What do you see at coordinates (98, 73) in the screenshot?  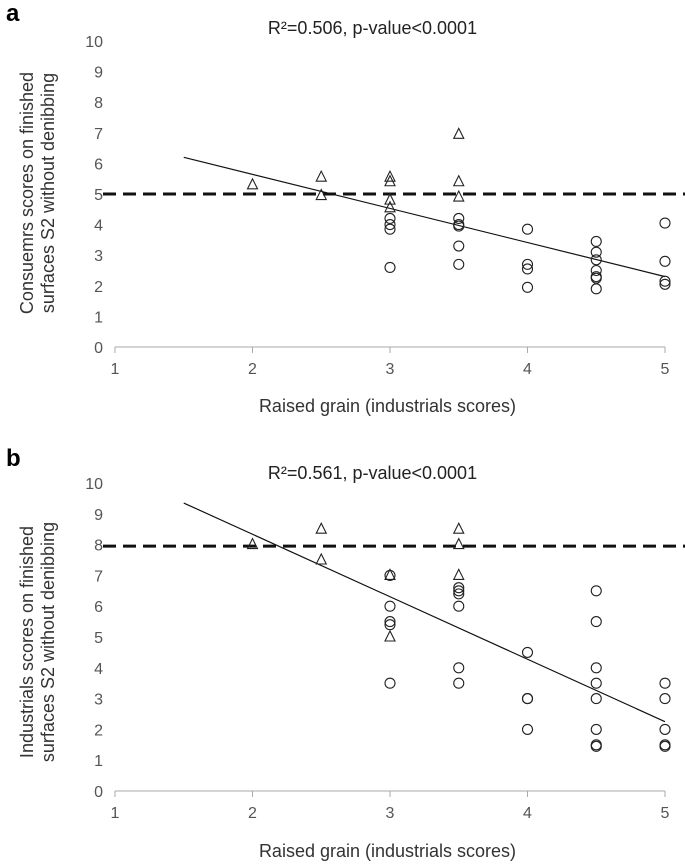 I see `y-tick-label-a: 9` at bounding box center [98, 73].